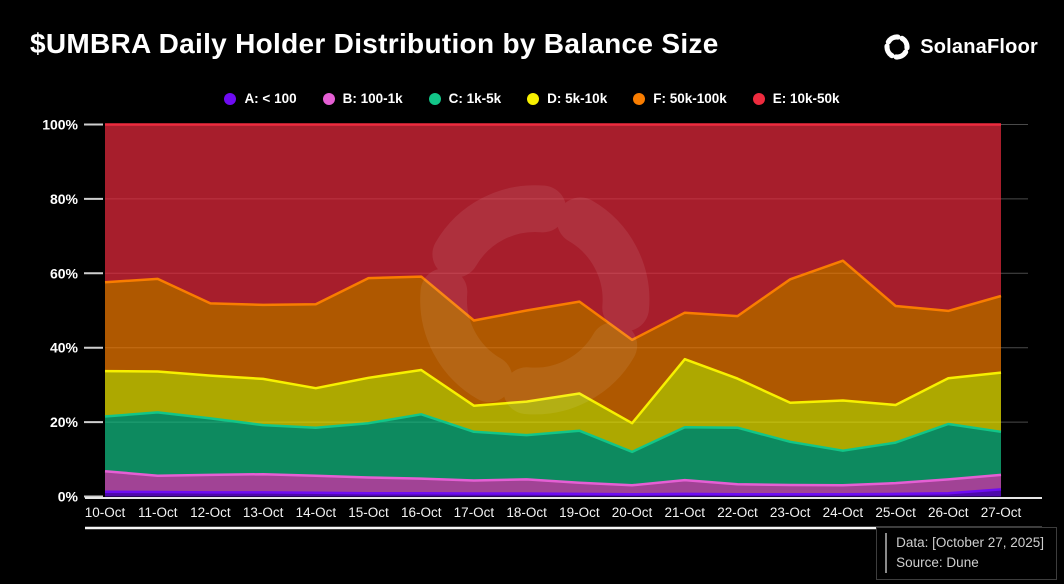  Describe the element at coordinates (937, 562) in the screenshot. I see `footer-source: Source: Dune` at that location.